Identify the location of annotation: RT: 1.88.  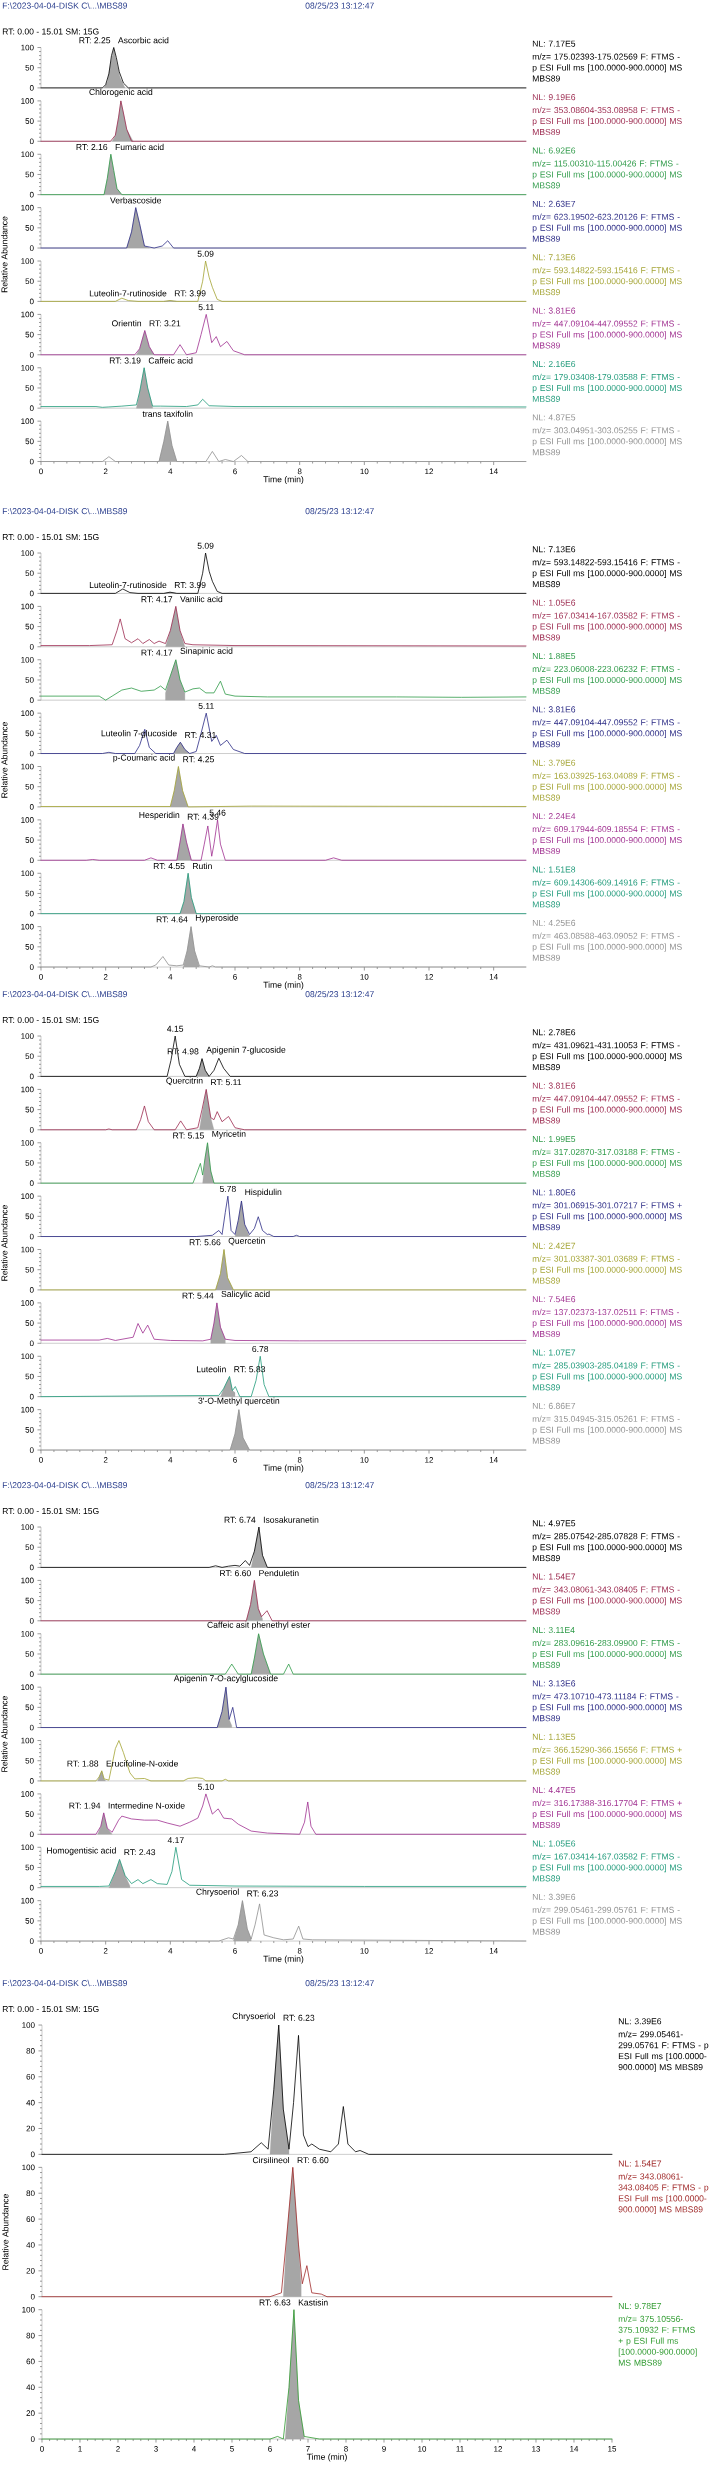
(83, 1763).